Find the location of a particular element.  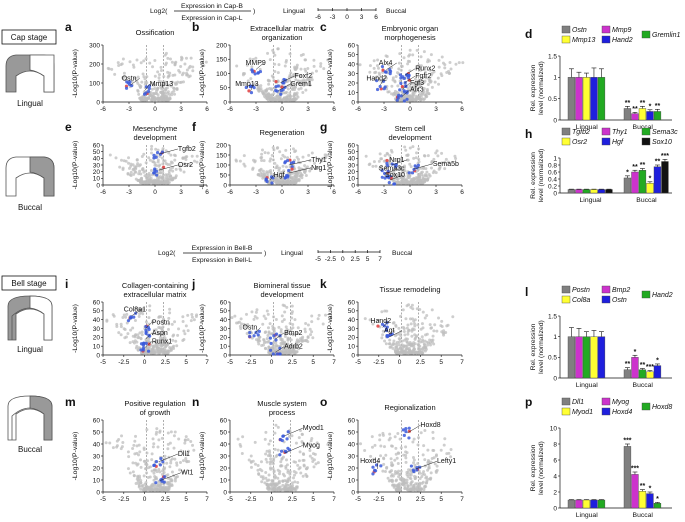

legend-label: Tgfb2 is located at coordinates (581, 132).